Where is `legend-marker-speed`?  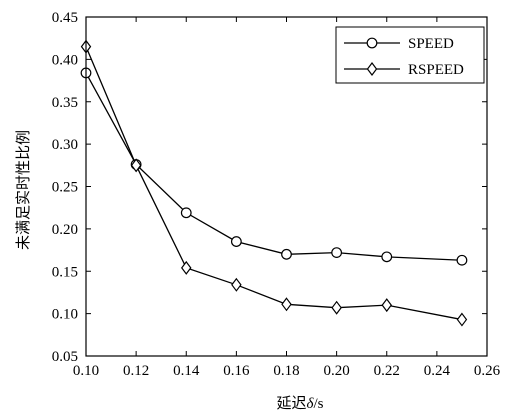 legend-marker-speed is located at coordinates (372, 43).